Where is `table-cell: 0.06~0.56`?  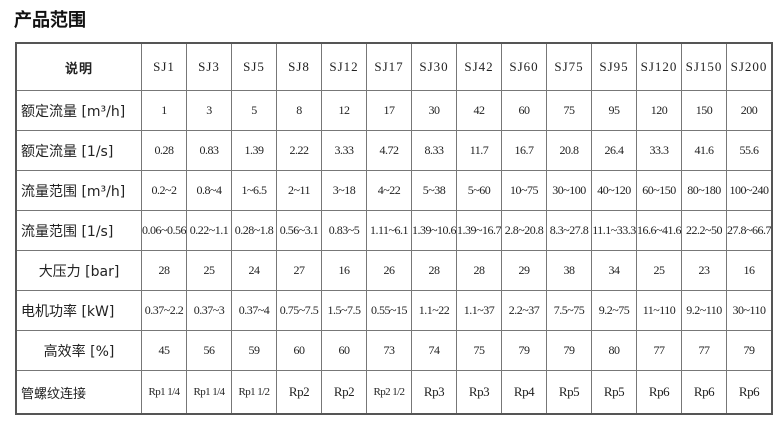 table-cell: 0.06~0.56 is located at coordinates (164, 230).